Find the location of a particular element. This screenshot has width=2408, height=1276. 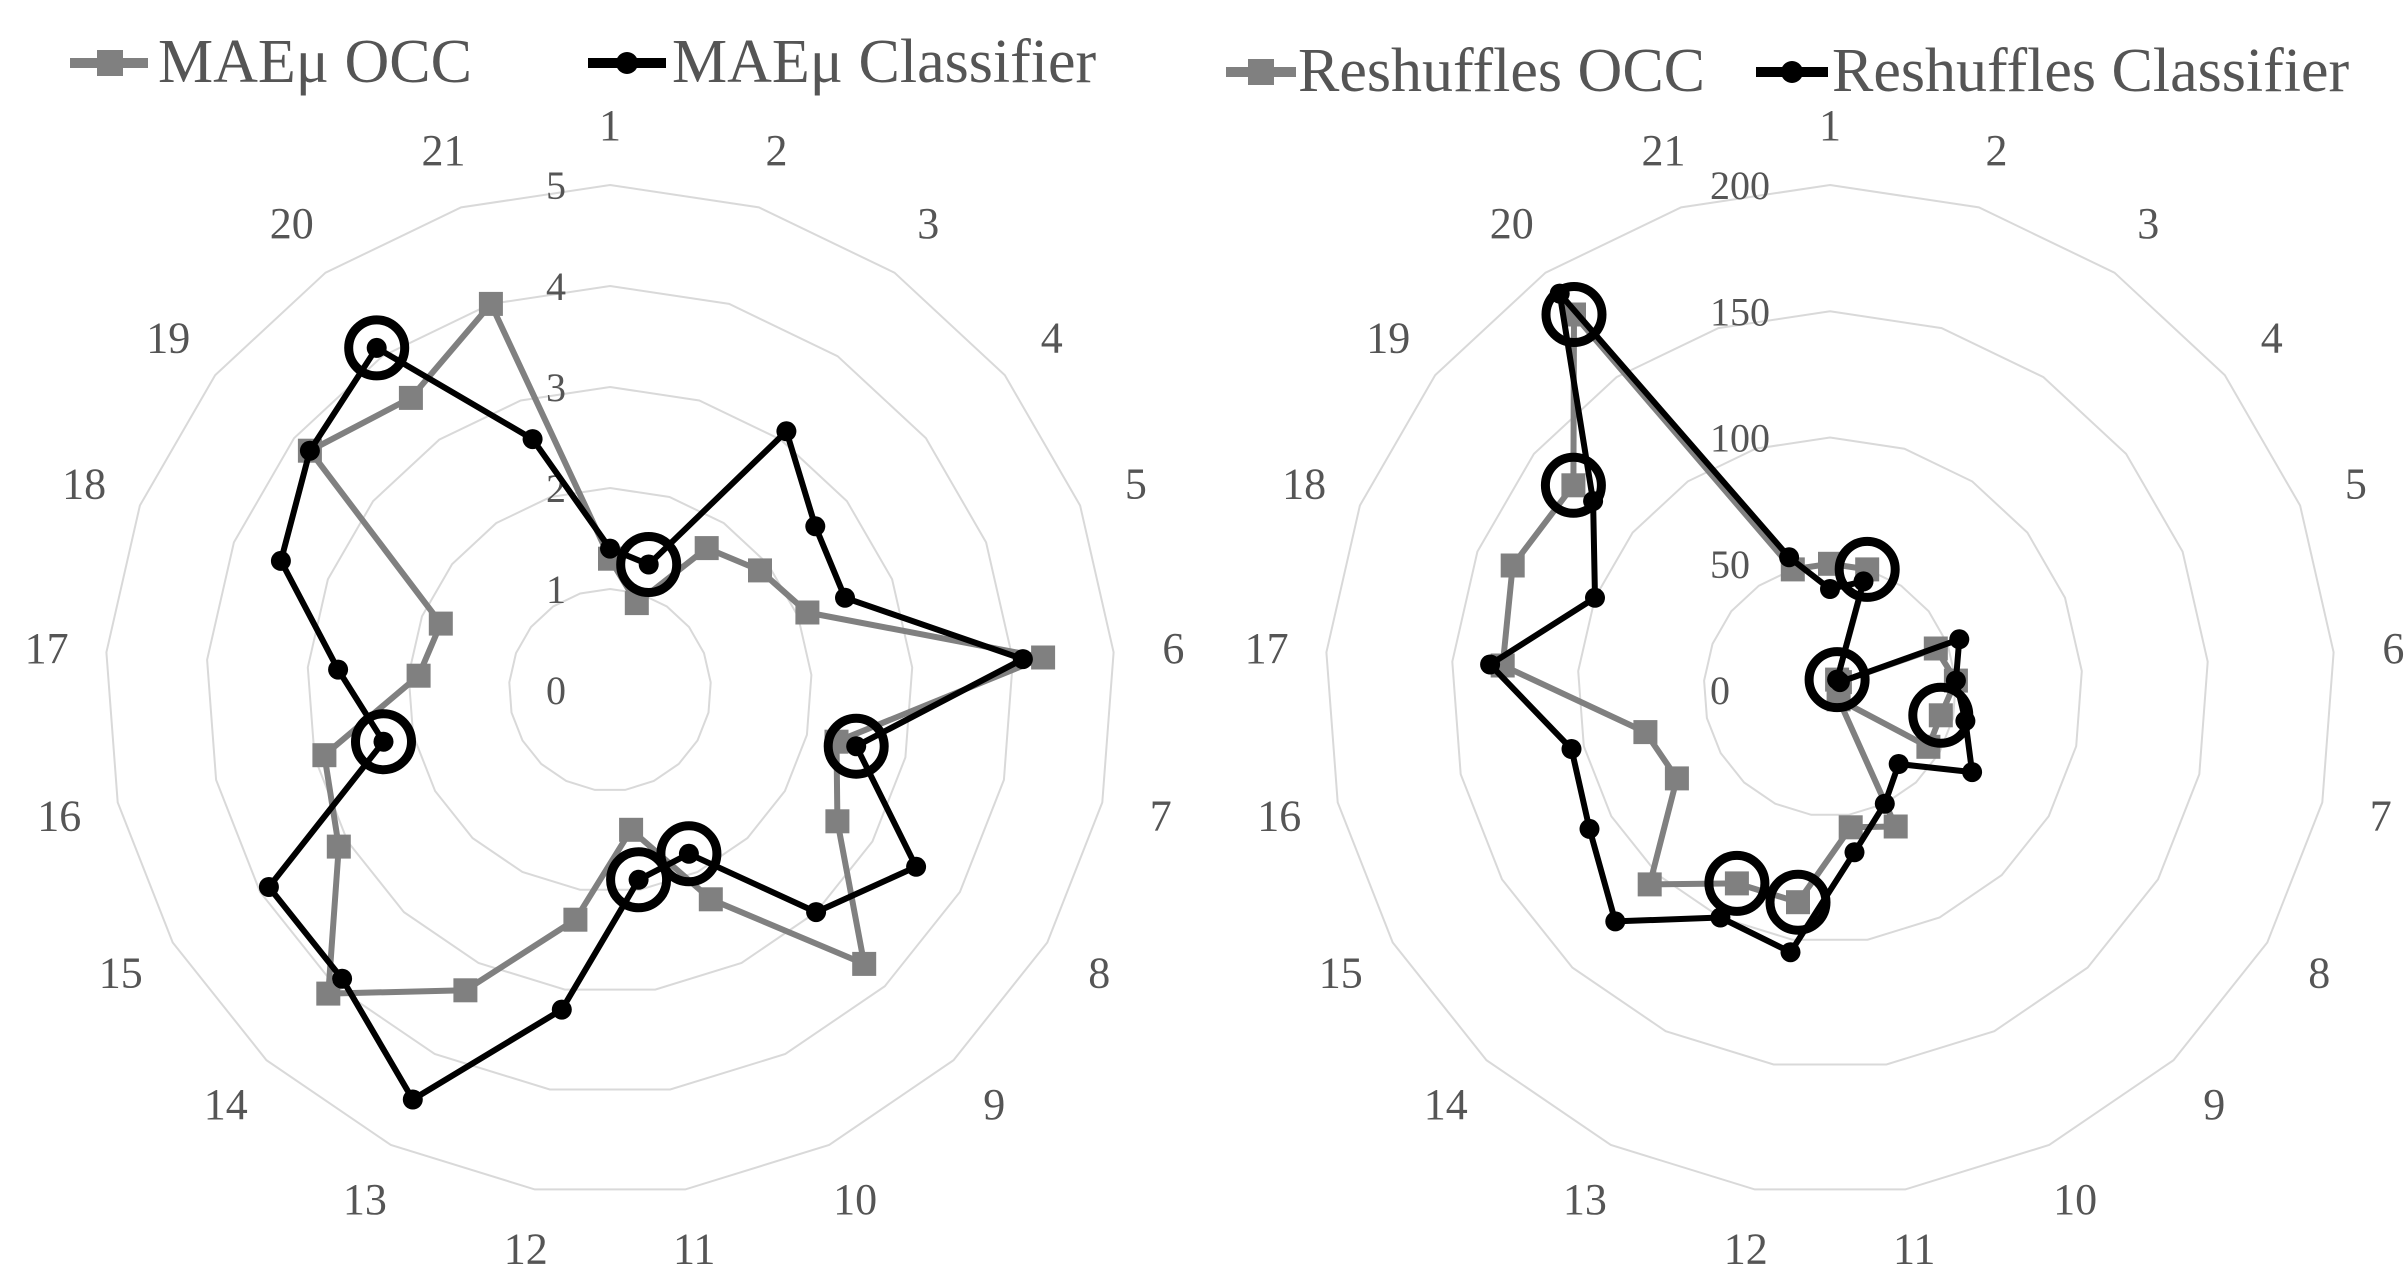

axis-tick-label: 50 is located at coordinates (1730, 564).